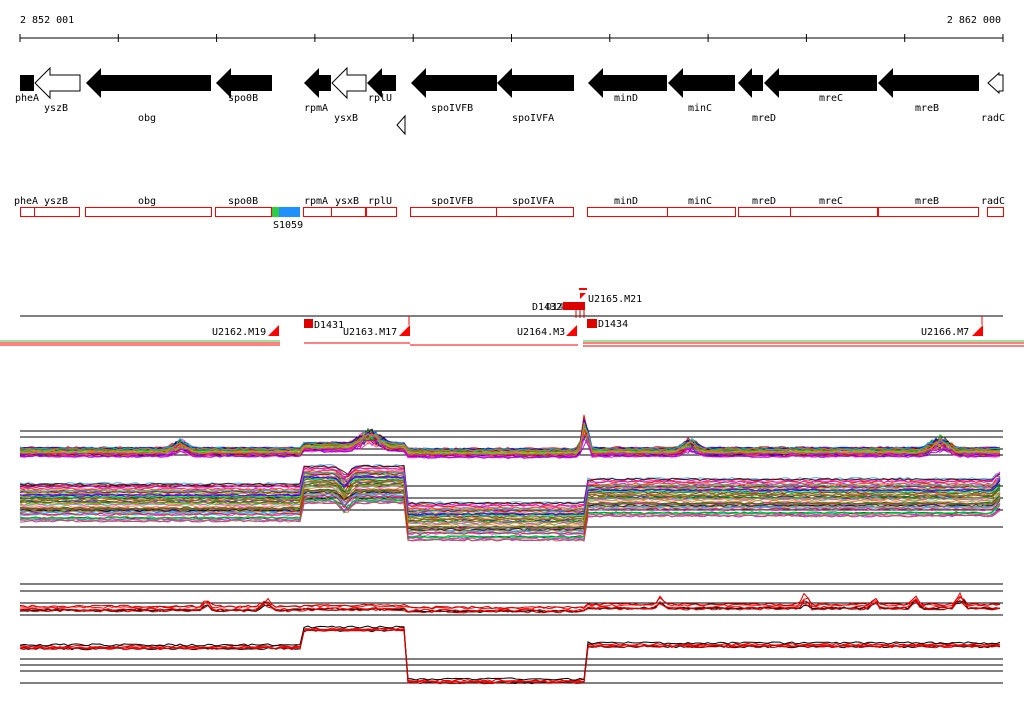 The height and width of the screenshot is (714, 1024). I want to click on u-feature-marker-U2162, so click(273, 330).